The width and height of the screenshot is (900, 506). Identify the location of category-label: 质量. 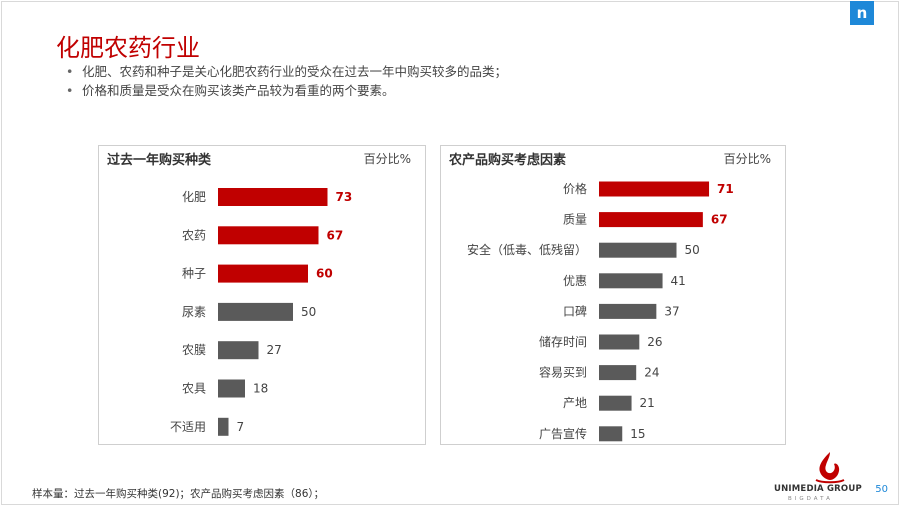
(575, 220).